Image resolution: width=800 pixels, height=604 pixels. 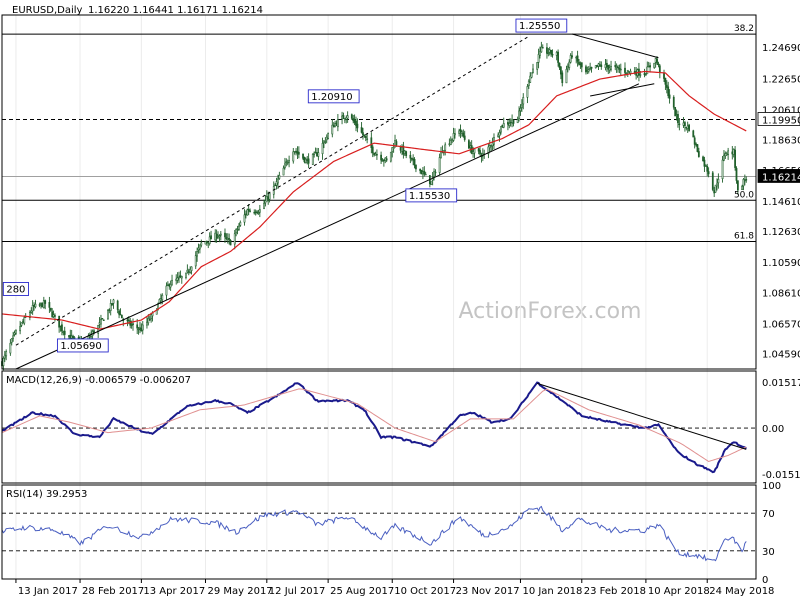 I want to click on price-axis-tick: 1.20610, so click(x=781, y=110).